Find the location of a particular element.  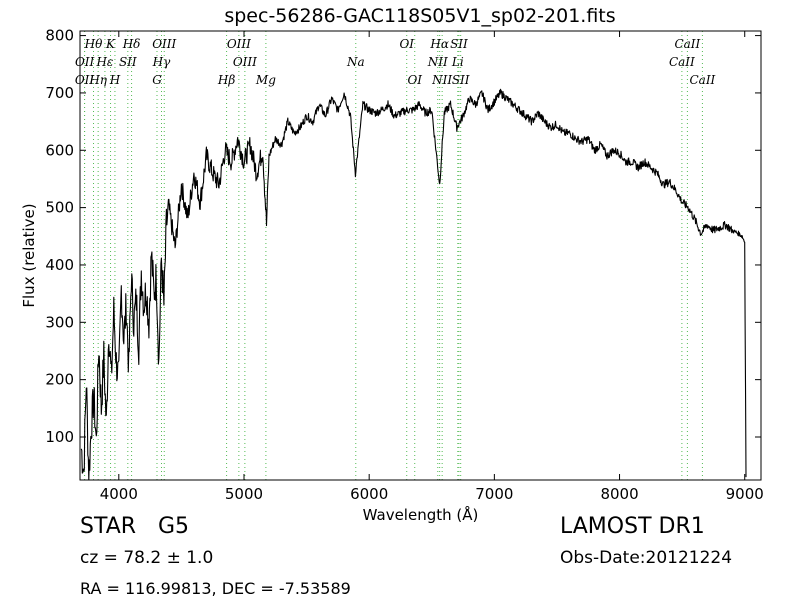

line-label: Li is located at coordinates (457, 62).